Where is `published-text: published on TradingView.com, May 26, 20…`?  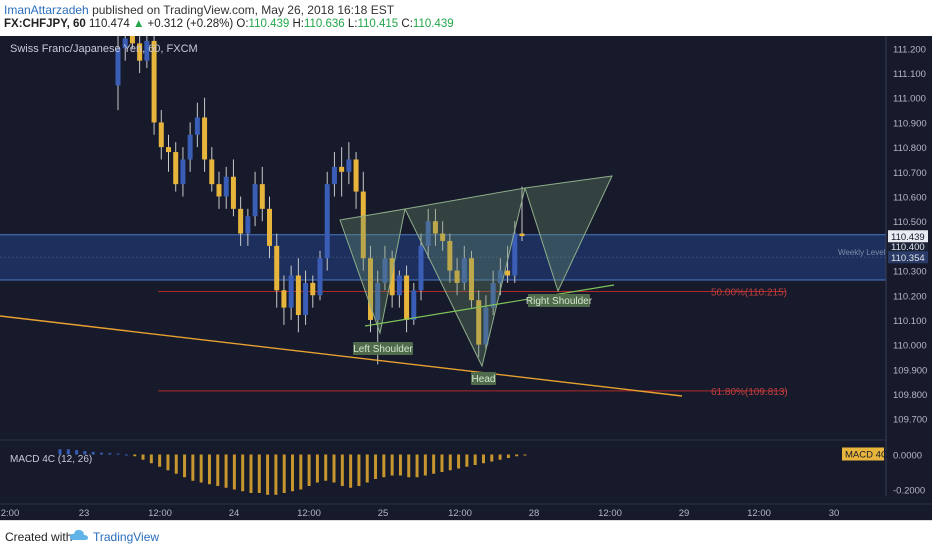 published-text: published on TradingView.com, May 26, 20… is located at coordinates (243, 10).